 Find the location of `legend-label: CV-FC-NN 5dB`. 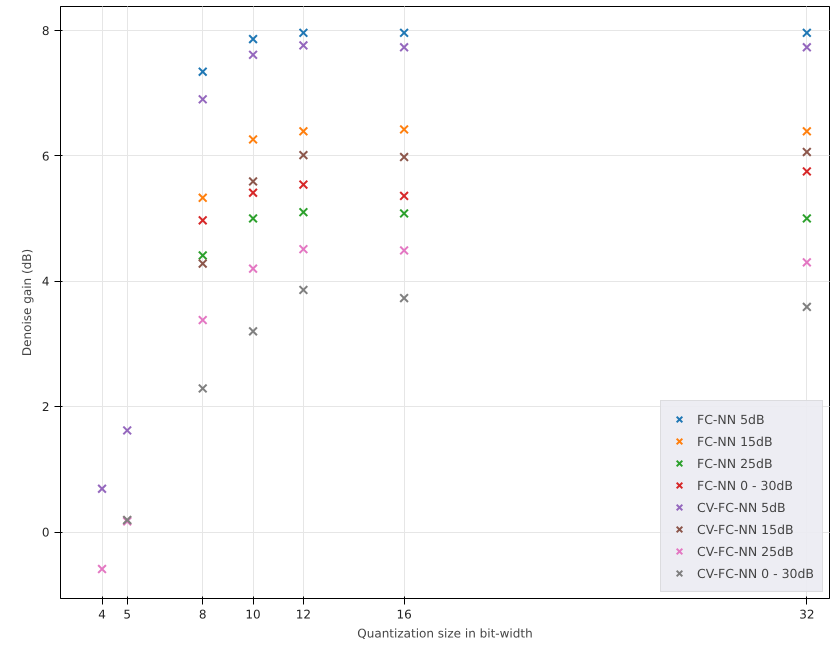

legend-label: CV-FC-NN 5dB is located at coordinates (741, 507).